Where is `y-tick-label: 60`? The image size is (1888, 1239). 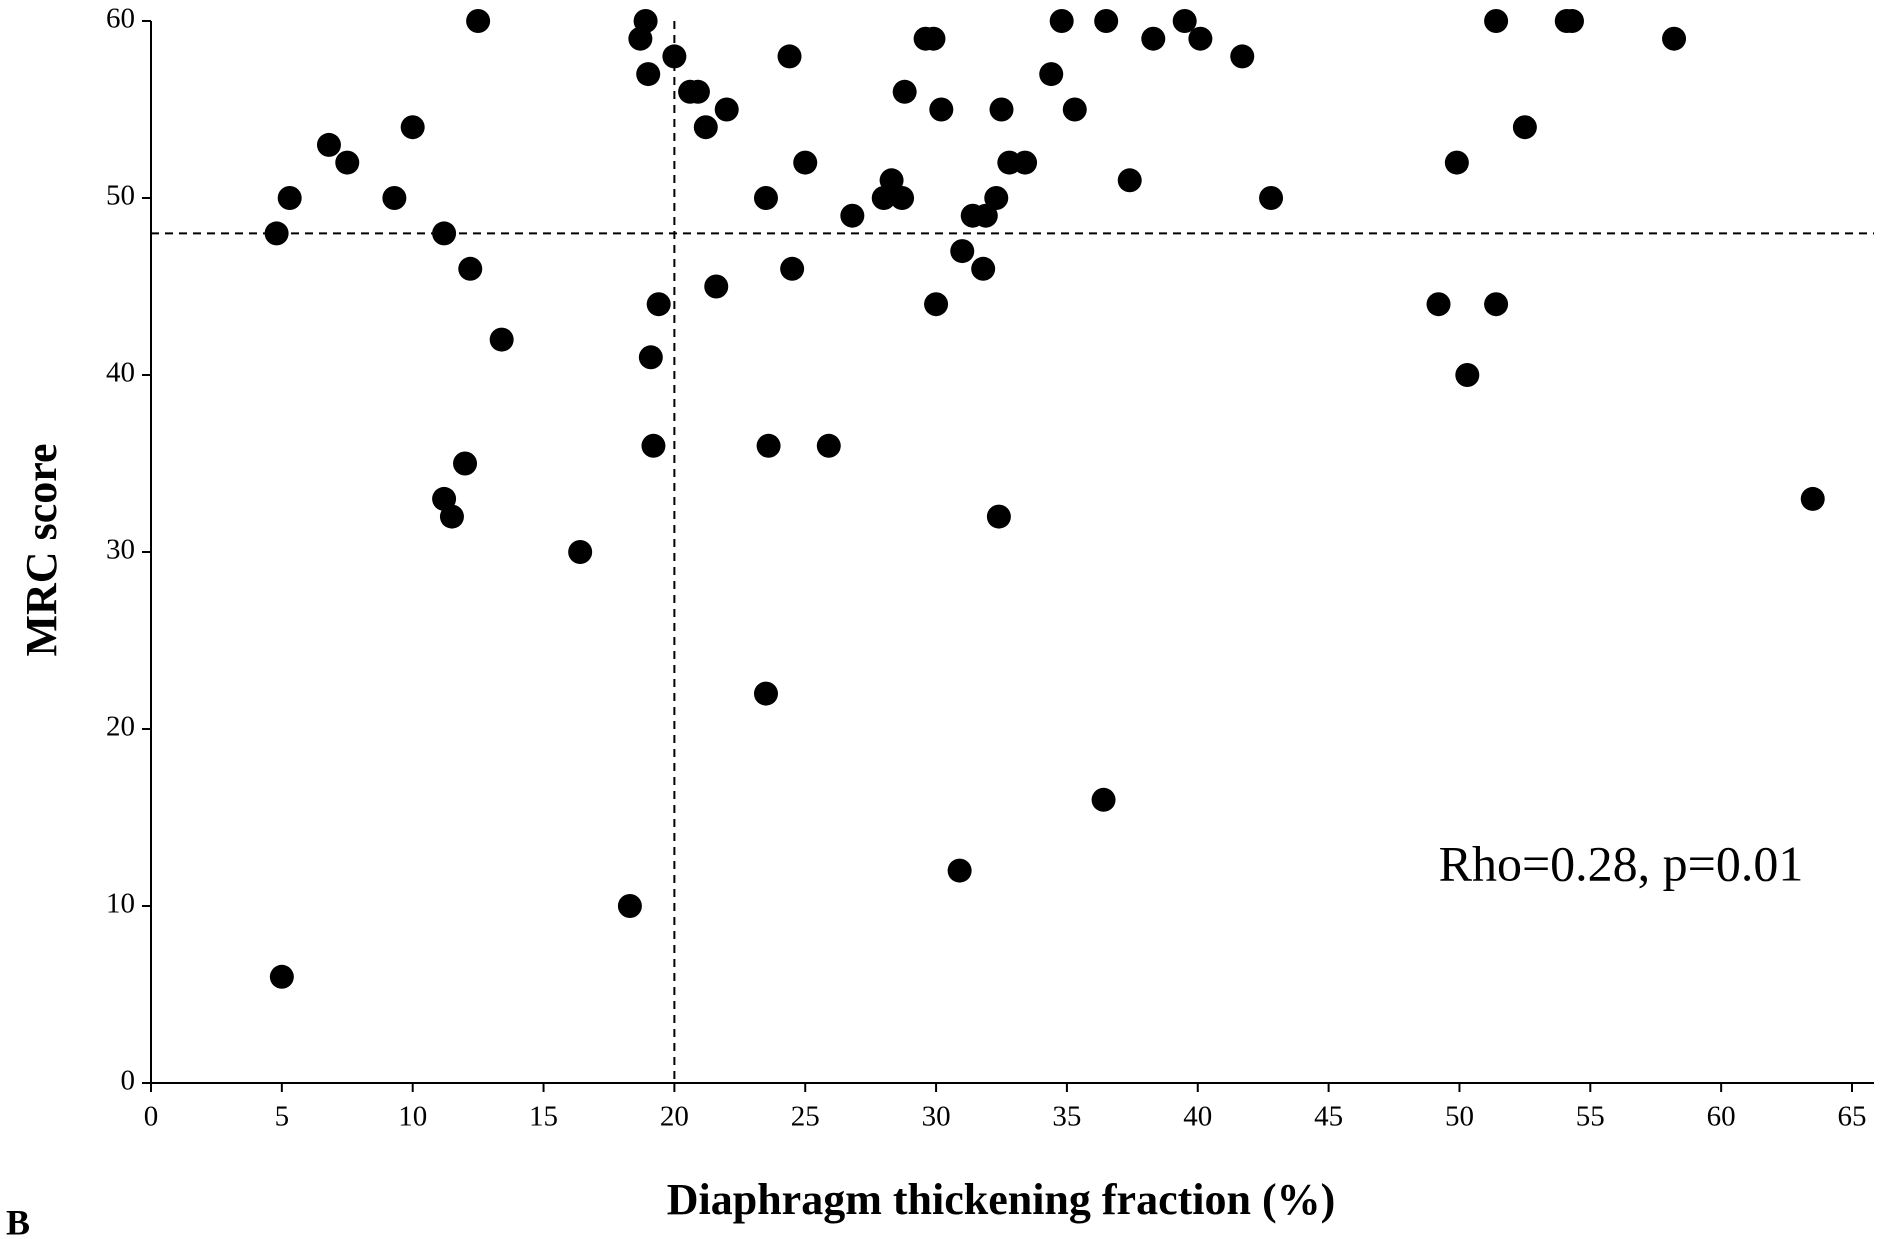 y-tick-label: 60 is located at coordinates (120, 19).